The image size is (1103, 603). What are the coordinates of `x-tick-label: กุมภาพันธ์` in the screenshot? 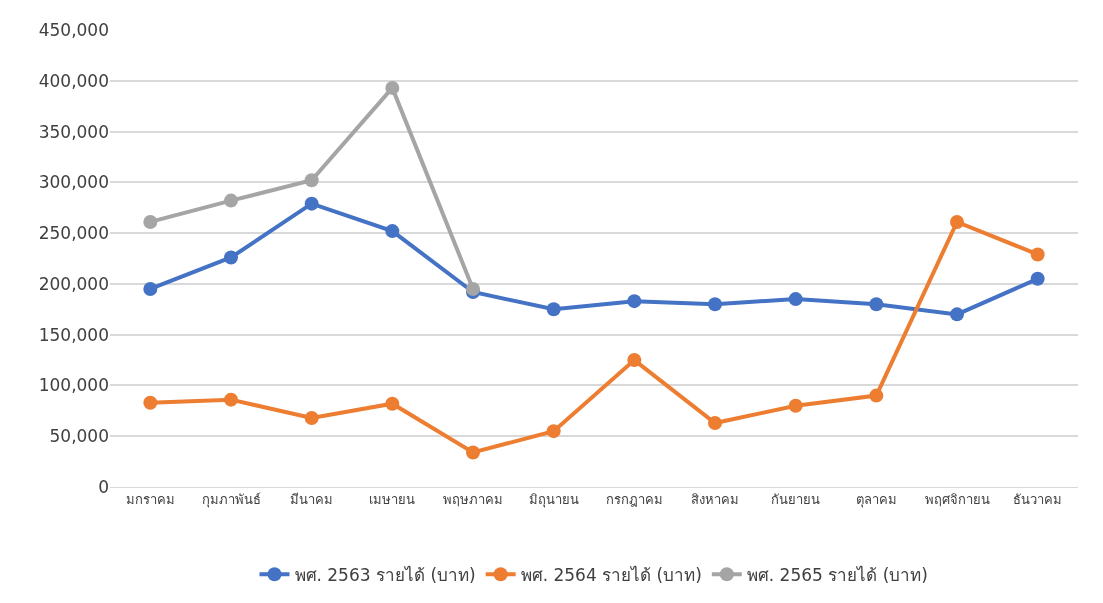 It's located at (231, 499).